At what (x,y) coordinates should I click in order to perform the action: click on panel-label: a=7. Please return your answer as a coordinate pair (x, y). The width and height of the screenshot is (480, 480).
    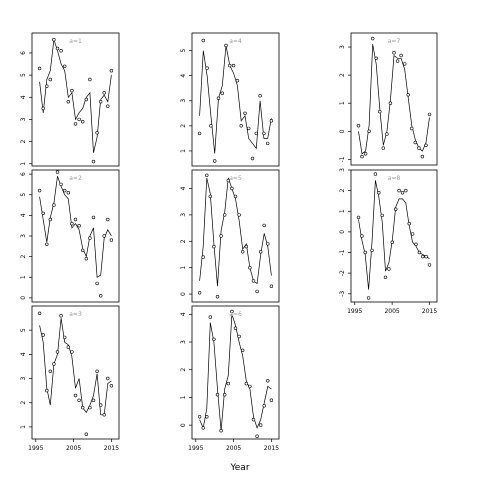
    Looking at the image, I should click on (394, 41).